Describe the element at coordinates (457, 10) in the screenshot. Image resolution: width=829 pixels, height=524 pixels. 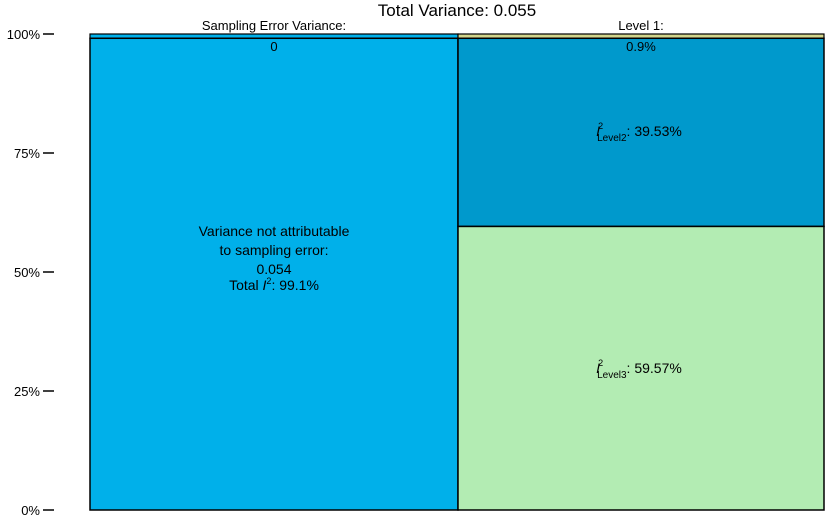
I see `chart-title: Total Variance: 0.055` at that location.